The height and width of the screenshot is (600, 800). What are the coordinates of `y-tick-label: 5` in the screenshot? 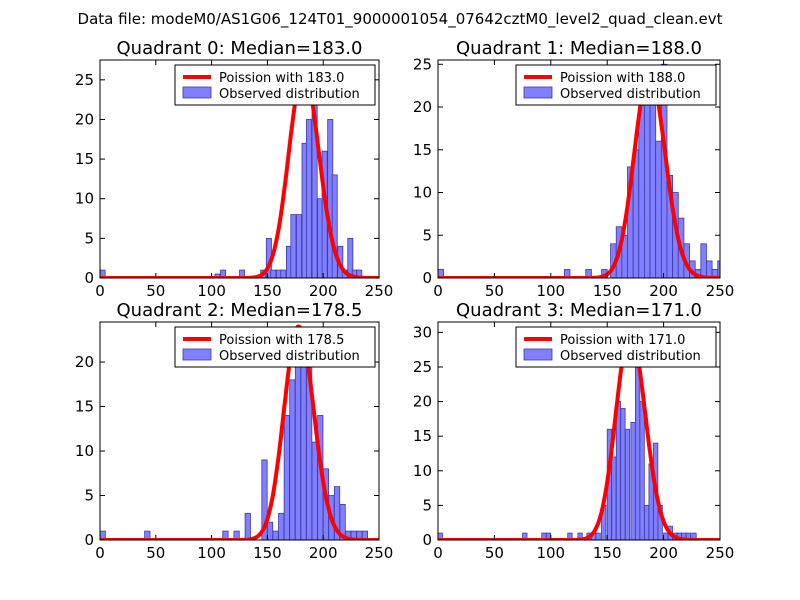 It's located at (427, 235).